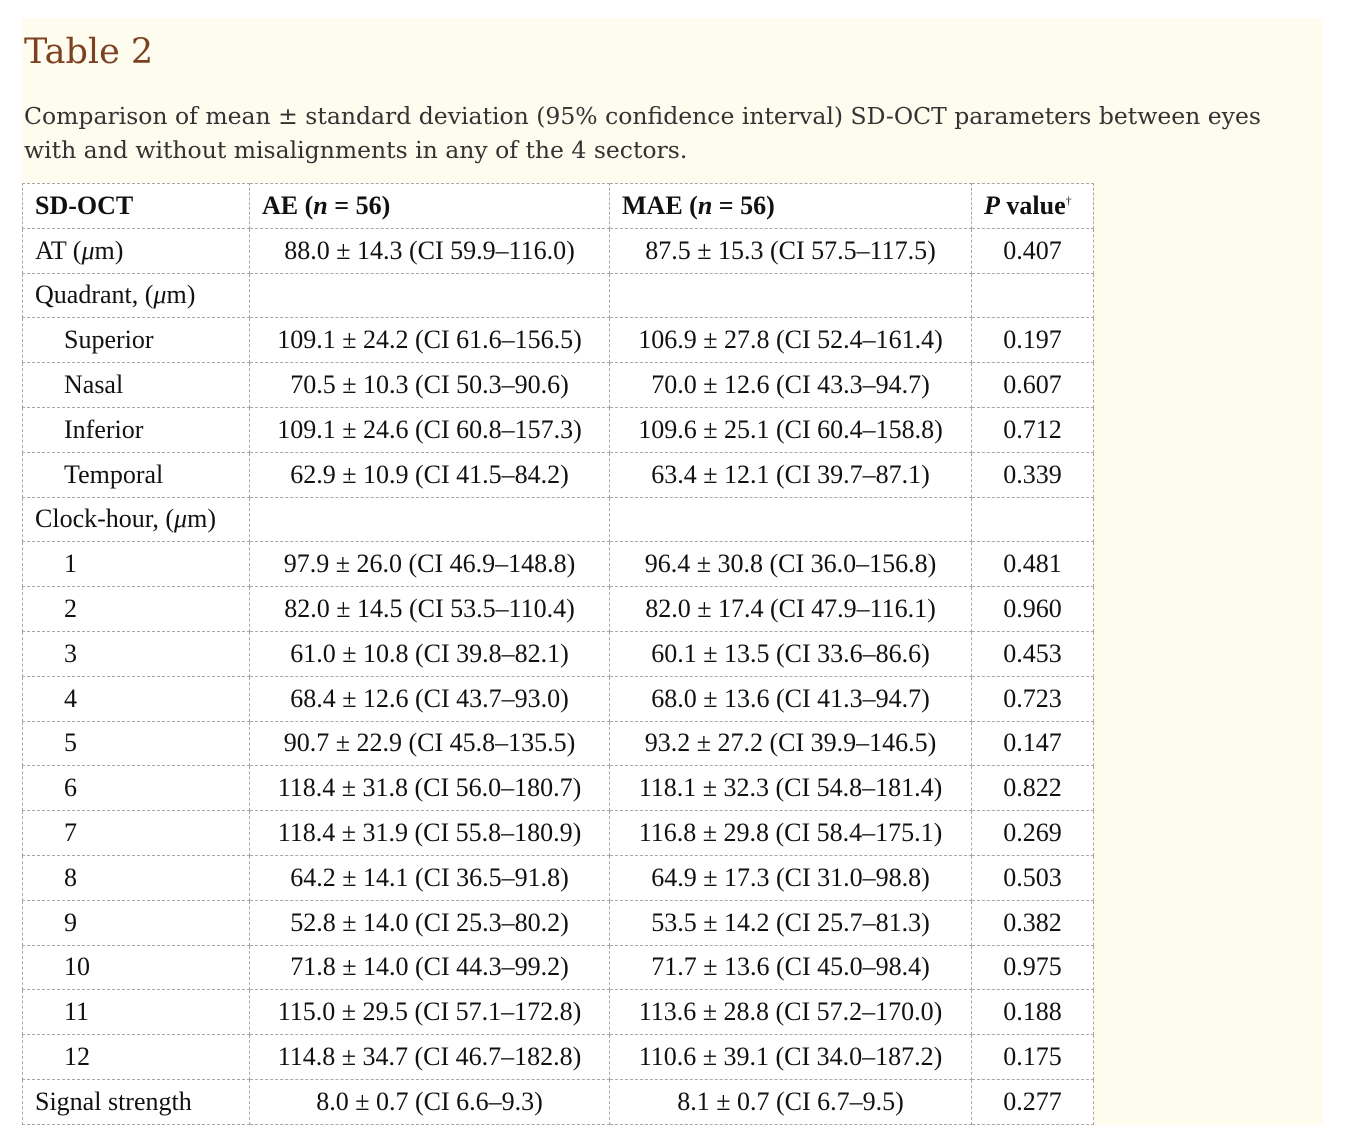 Image resolution: width=1350 pixels, height=1131 pixels. I want to click on ae-value: 62.9 ± 10.9 (CI 41.5–84.2), so click(429, 474).